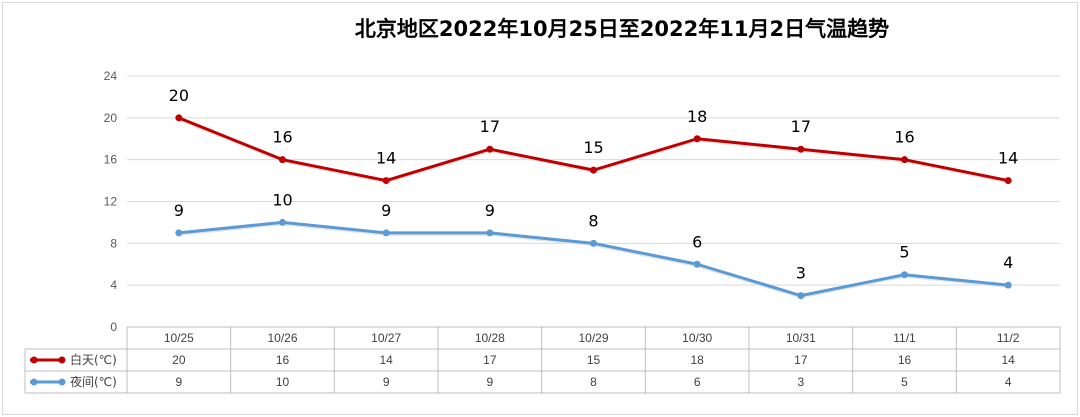 The width and height of the screenshot is (1080, 417). Describe the element at coordinates (113, 327) in the screenshot. I see `y-tick-label: 0` at that location.